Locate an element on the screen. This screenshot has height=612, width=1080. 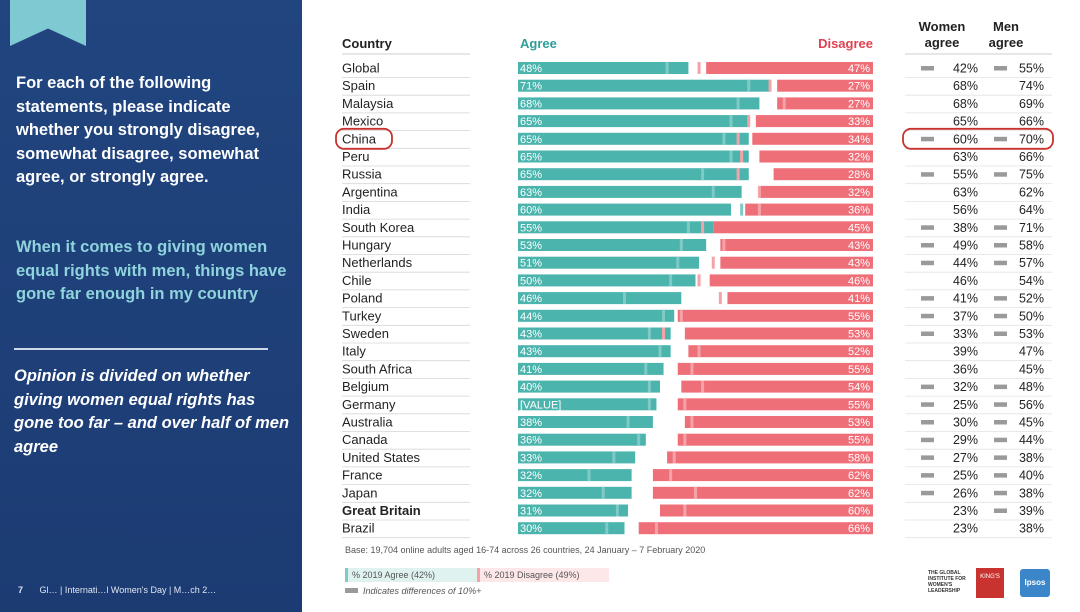
women-diff-marker-japan is located at coordinates (927, 493).